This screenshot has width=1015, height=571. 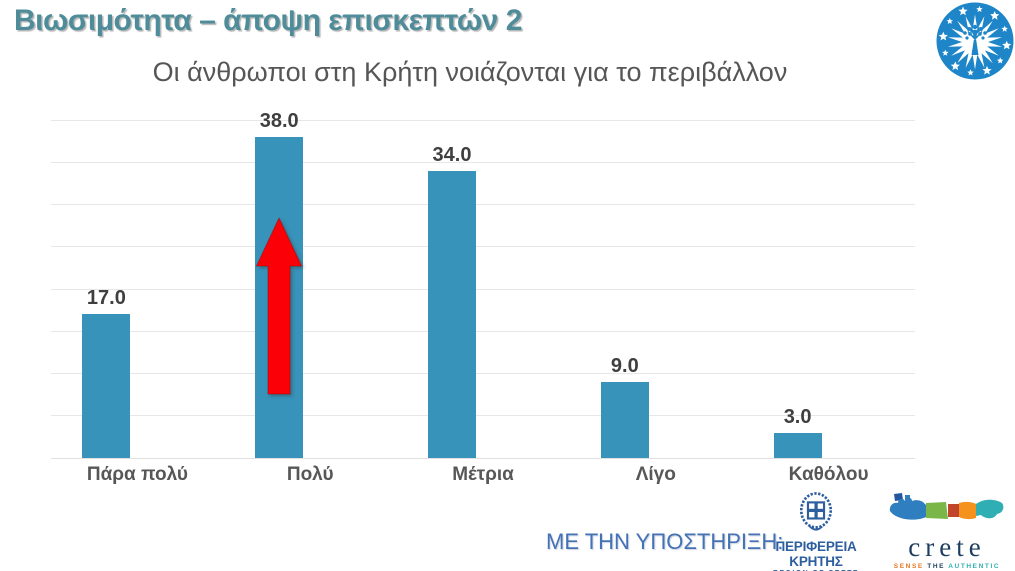 What do you see at coordinates (990, 509) in the screenshot?
I see `island-east-icon` at bounding box center [990, 509].